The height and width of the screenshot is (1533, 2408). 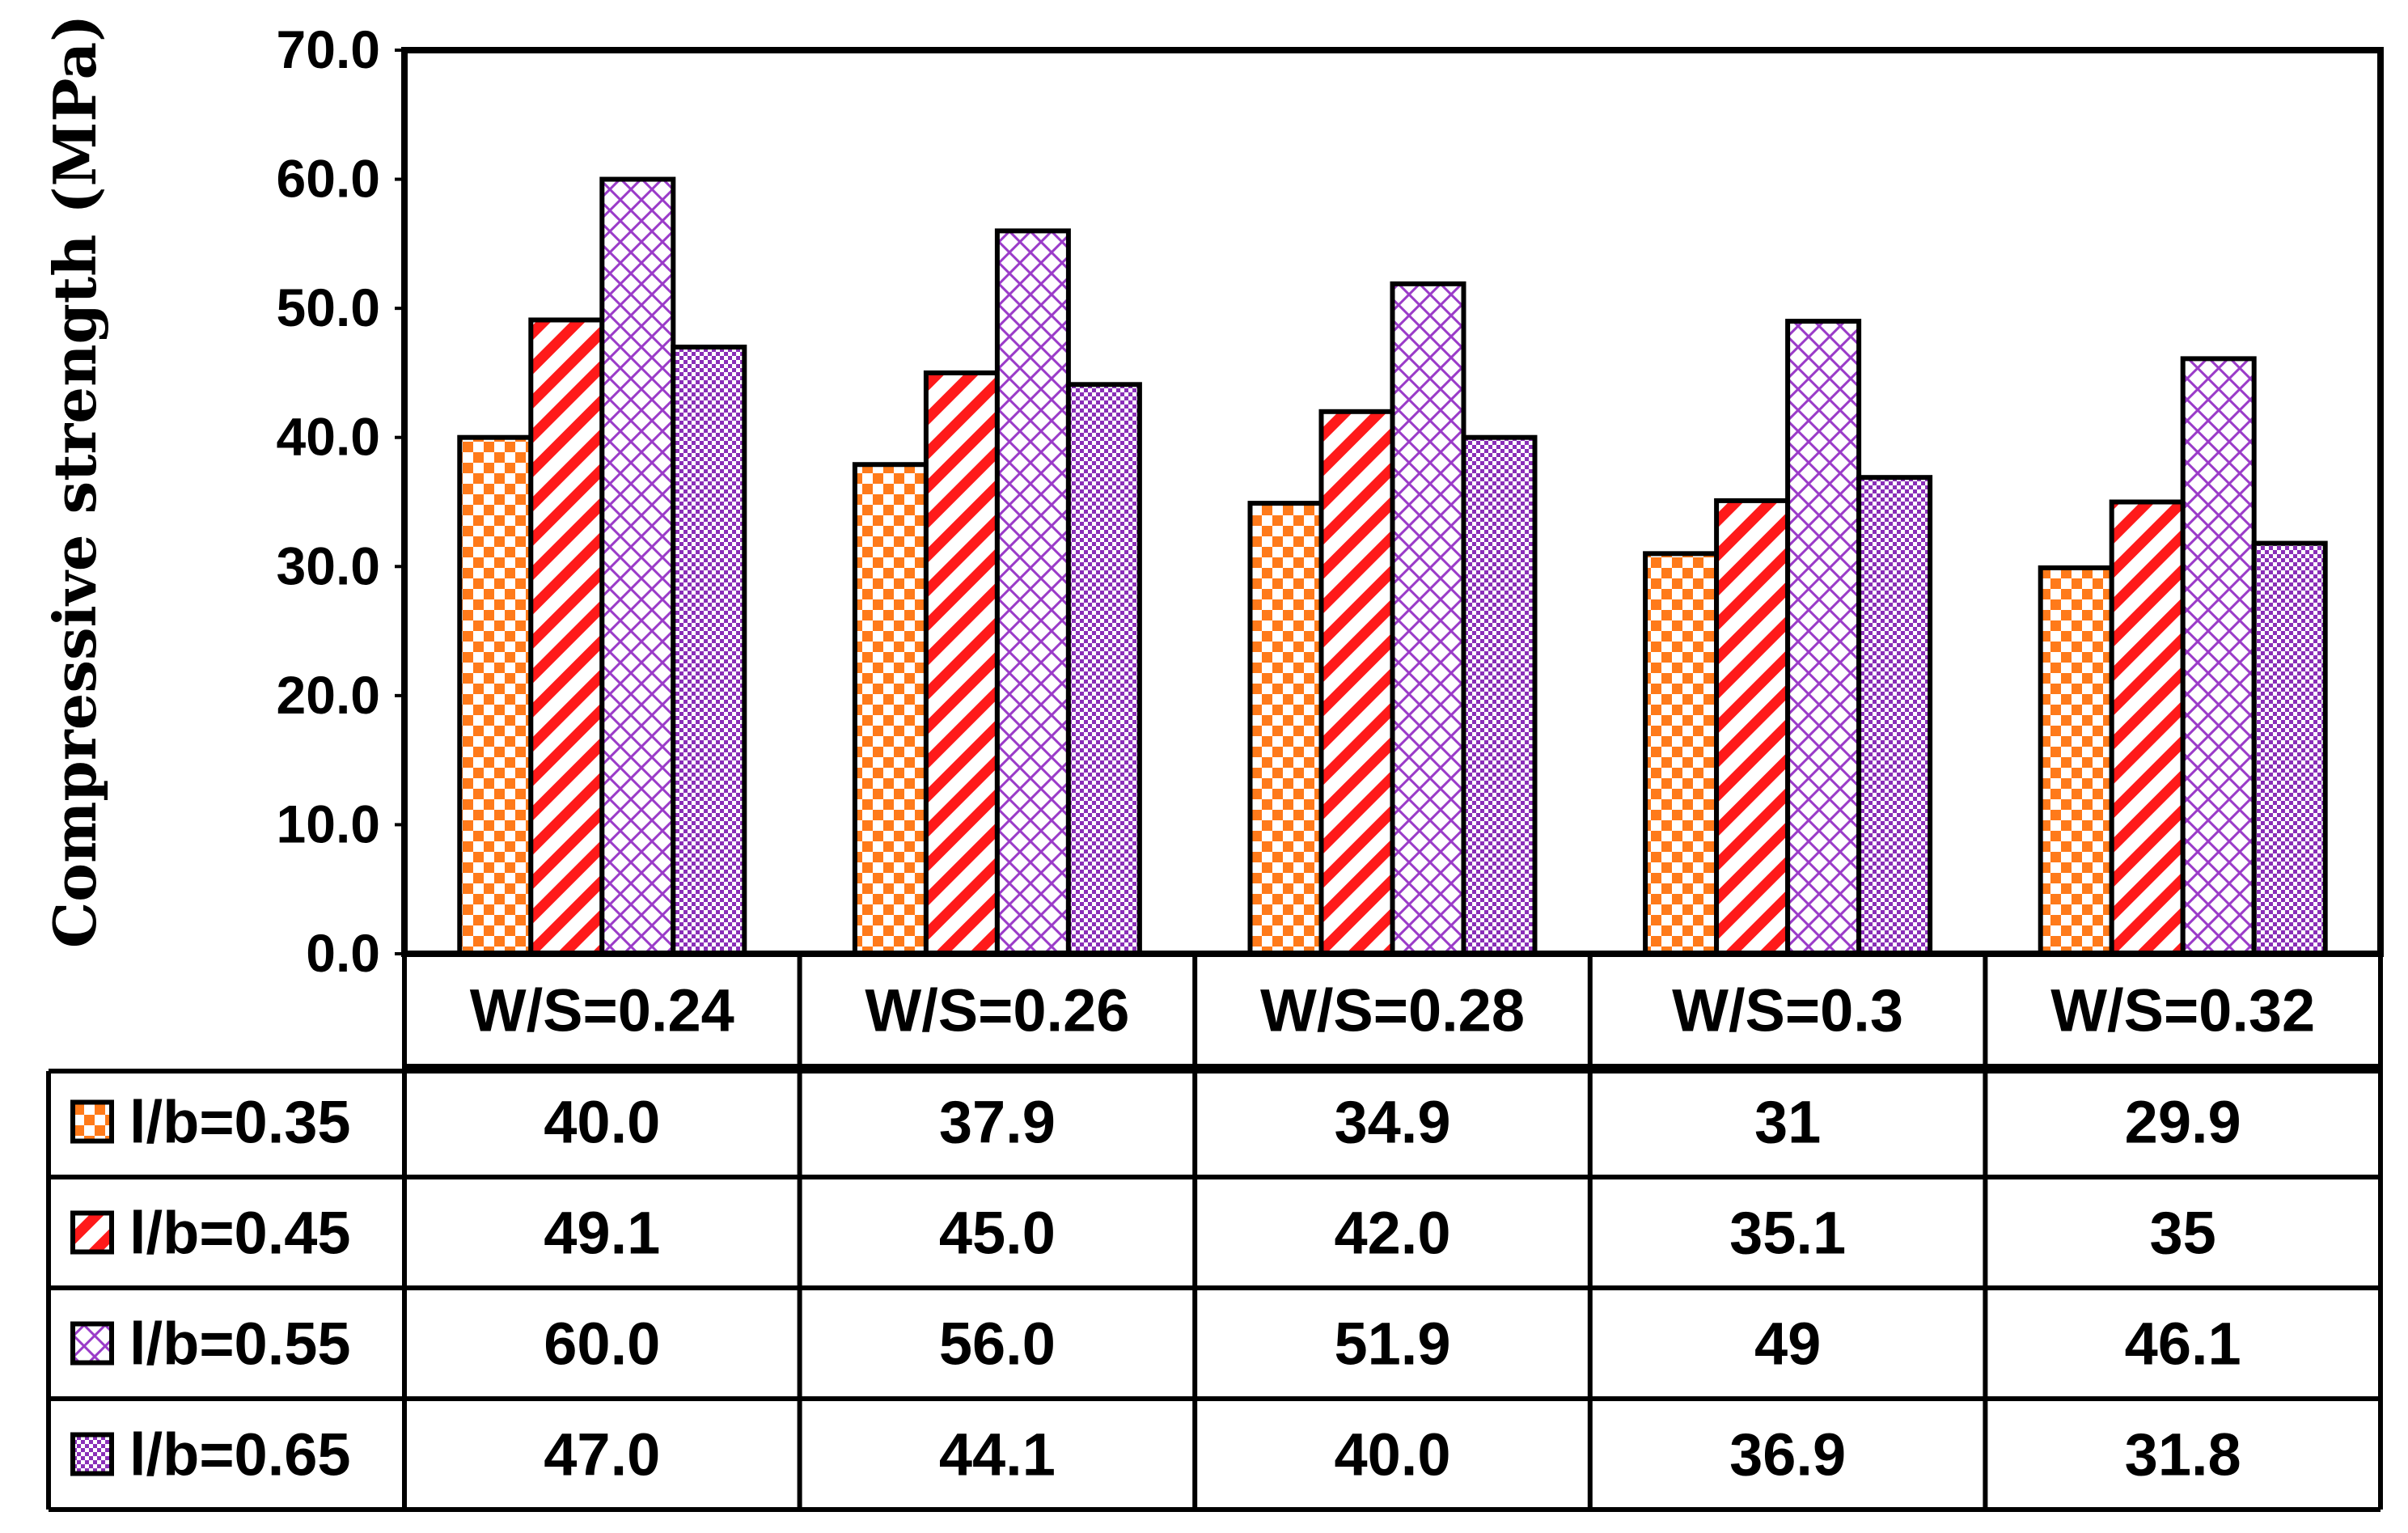 What do you see at coordinates (1428, 618) in the screenshot?
I see `bar-l/b=0.55-W/S=0.28` at bounding box center [1428, 618].